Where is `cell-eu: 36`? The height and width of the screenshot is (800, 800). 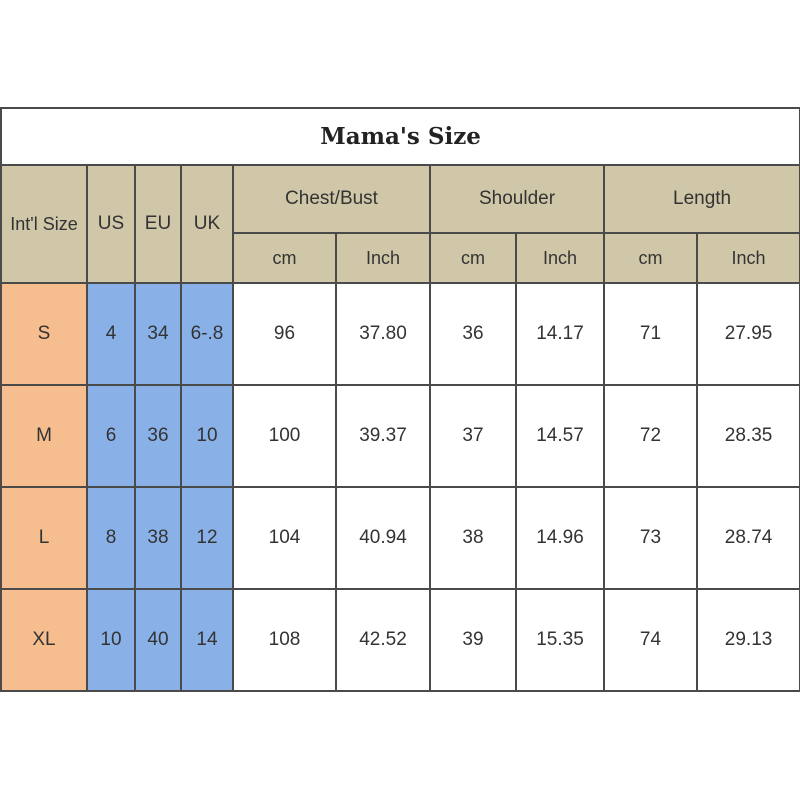
cell-eu: 36 is located at coordinates (158, 436).